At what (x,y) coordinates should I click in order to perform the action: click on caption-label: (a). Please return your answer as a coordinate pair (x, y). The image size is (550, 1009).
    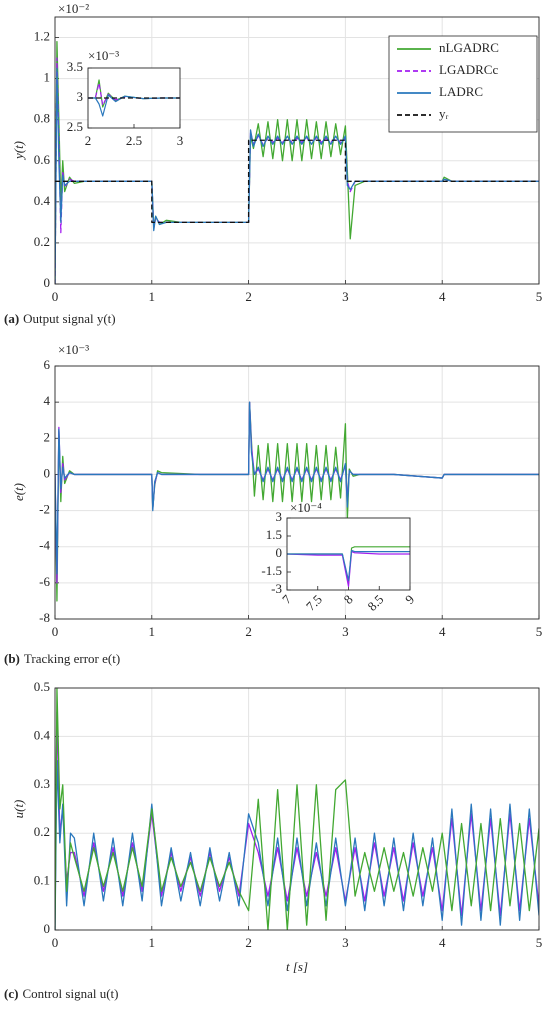
    Looking at the image, I should click on (11, 318).